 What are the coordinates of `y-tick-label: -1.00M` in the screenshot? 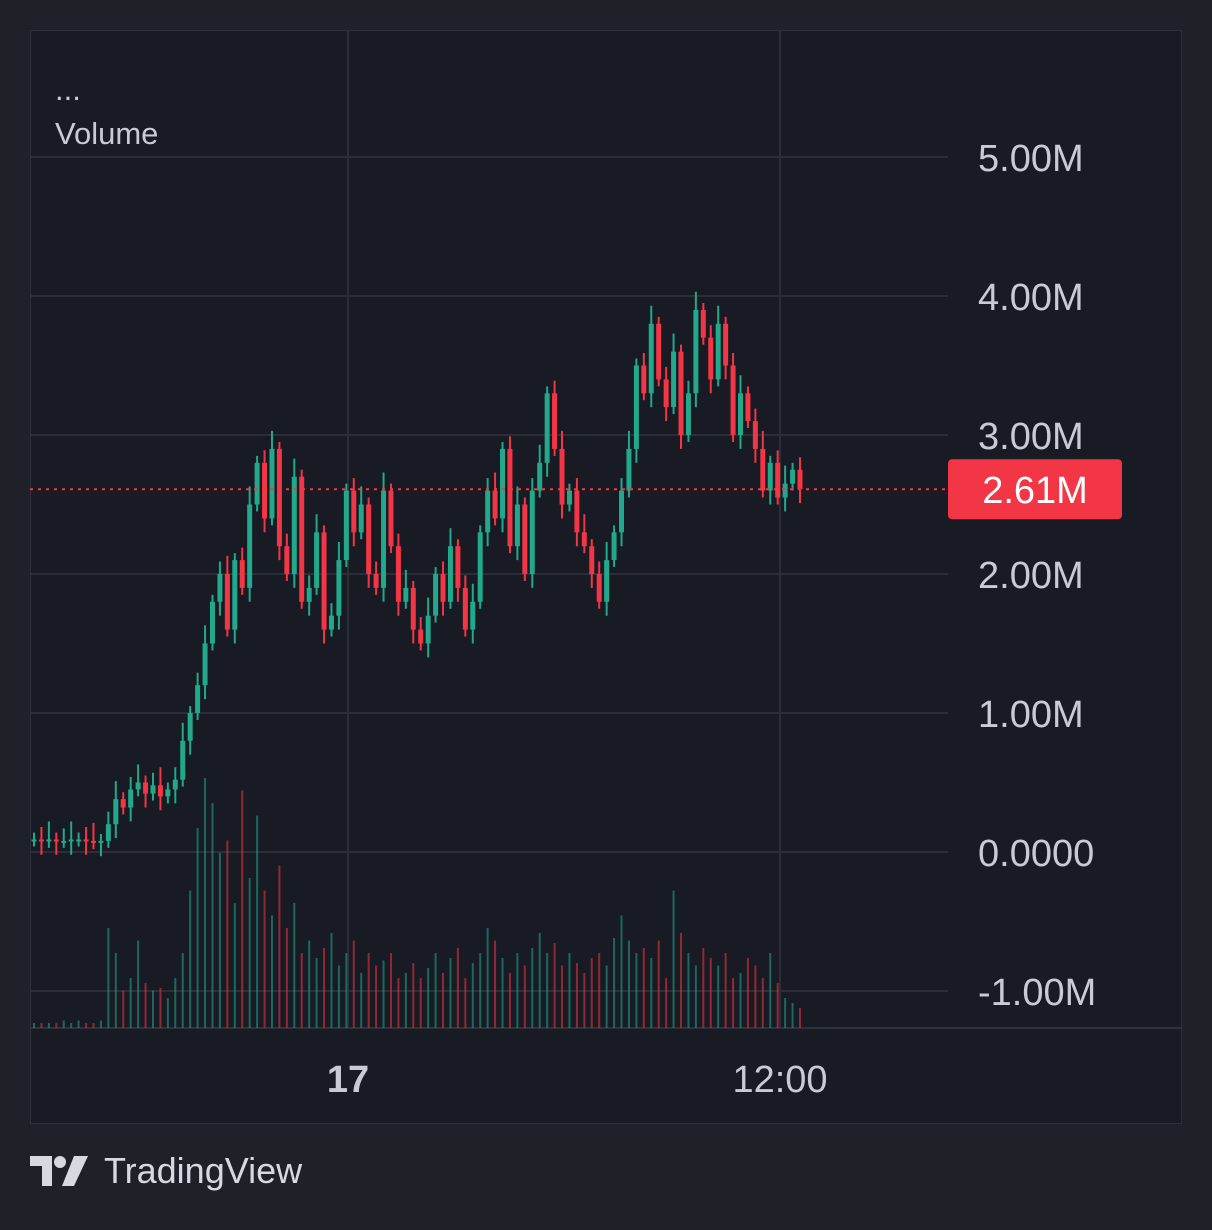 It's located at (1037, 993).